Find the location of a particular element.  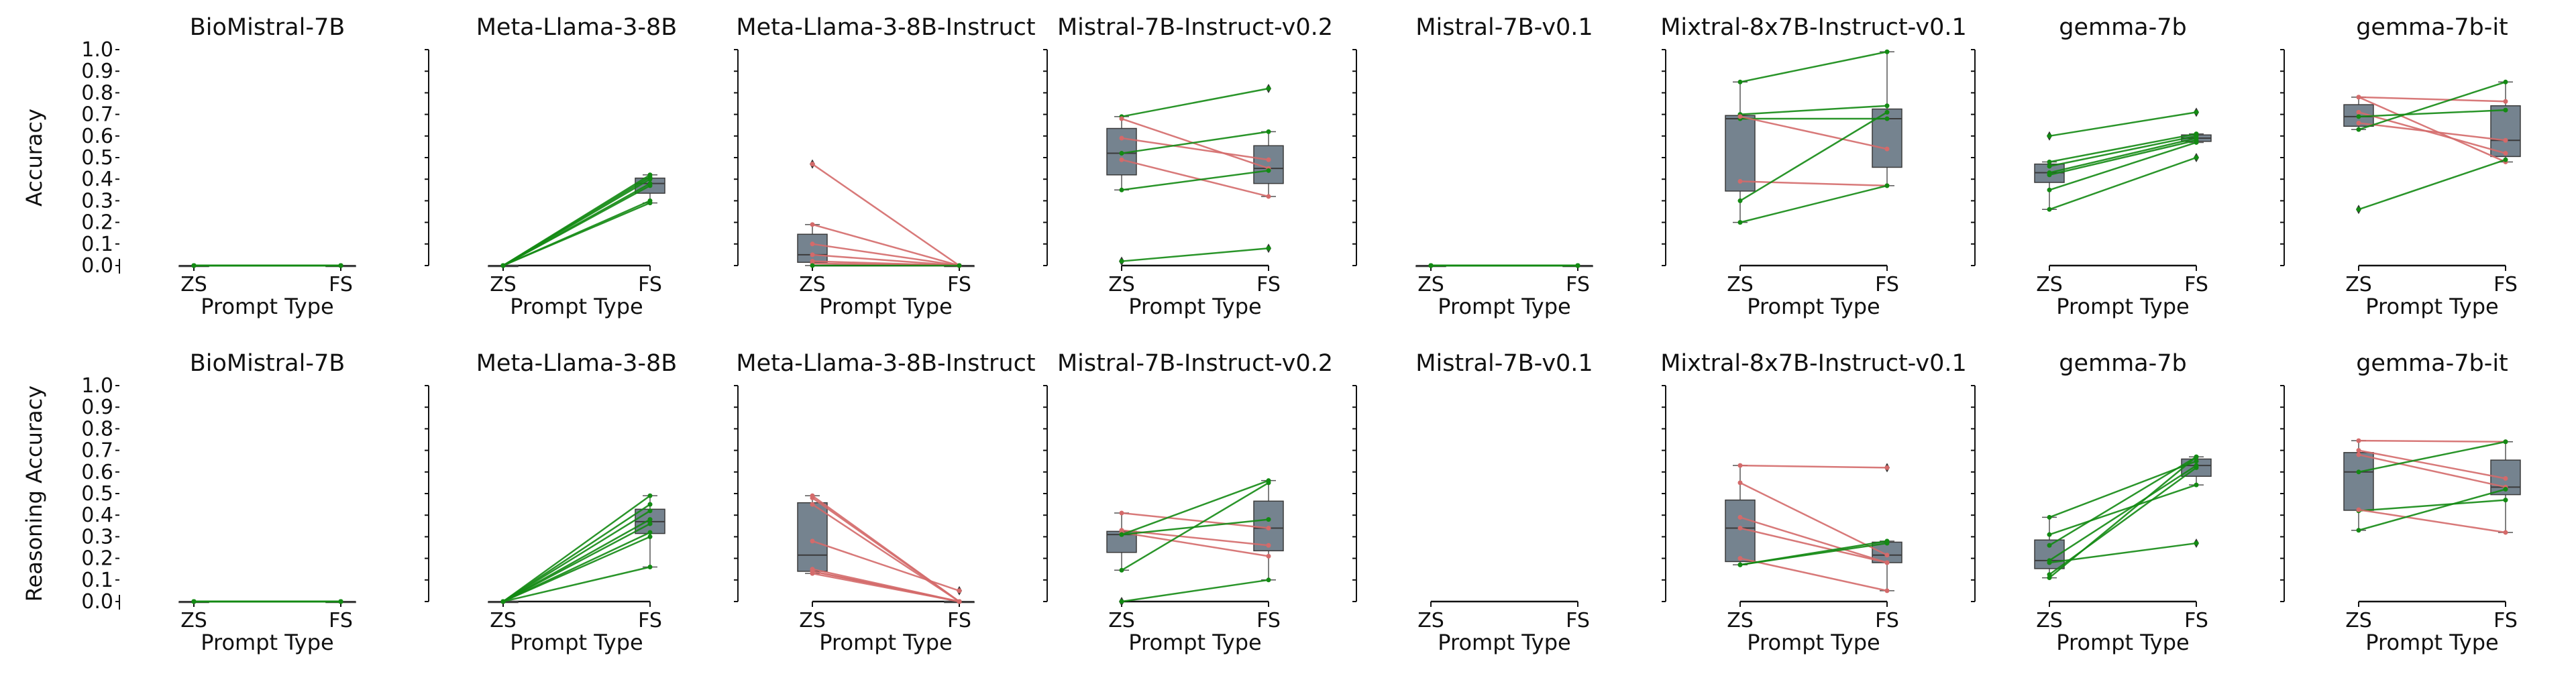

subplot-title: Mistral-7B-v0.1 is located at coordinates (1504, 363).